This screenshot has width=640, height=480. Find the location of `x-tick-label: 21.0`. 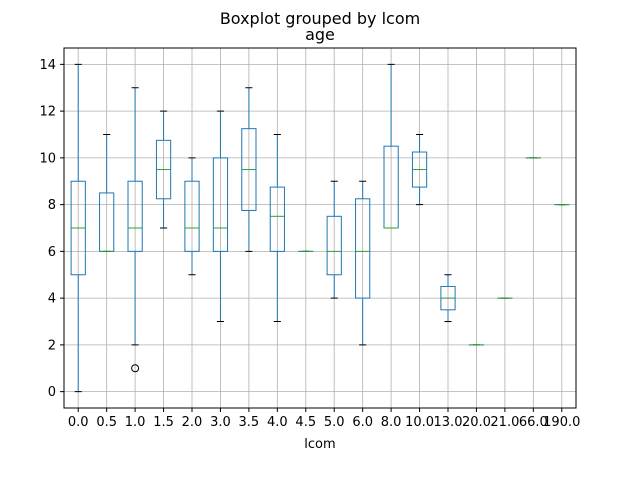

x-tick-label: 21.0 is located at coordinates (504, 422).